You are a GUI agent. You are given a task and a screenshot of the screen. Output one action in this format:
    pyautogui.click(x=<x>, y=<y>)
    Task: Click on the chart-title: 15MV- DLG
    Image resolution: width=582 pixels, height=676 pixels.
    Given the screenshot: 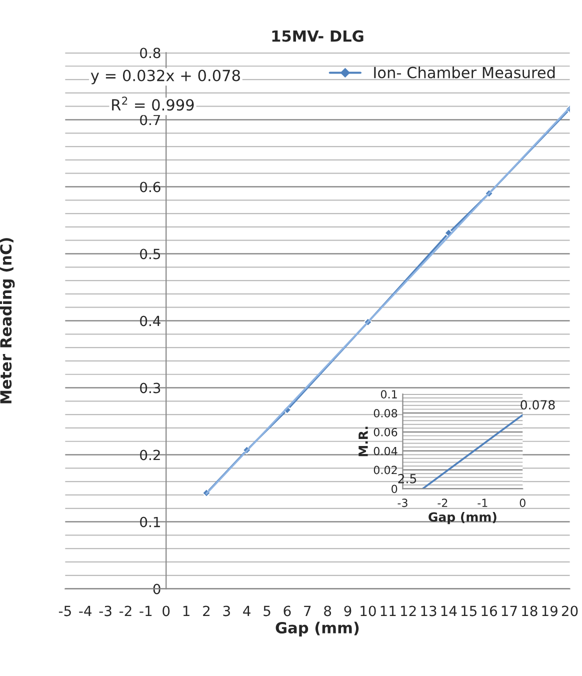 What is the action you would take?
    pyautogui.click(x=318, y=36)
    